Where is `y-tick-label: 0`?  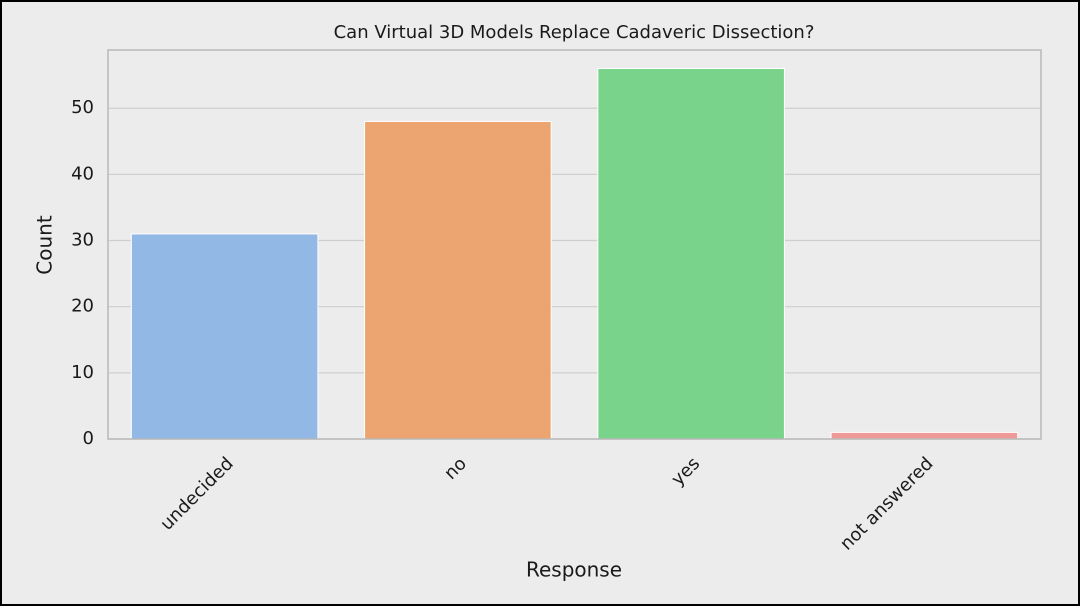 y-tick-label: 0 is located at coordinates (88, 438).